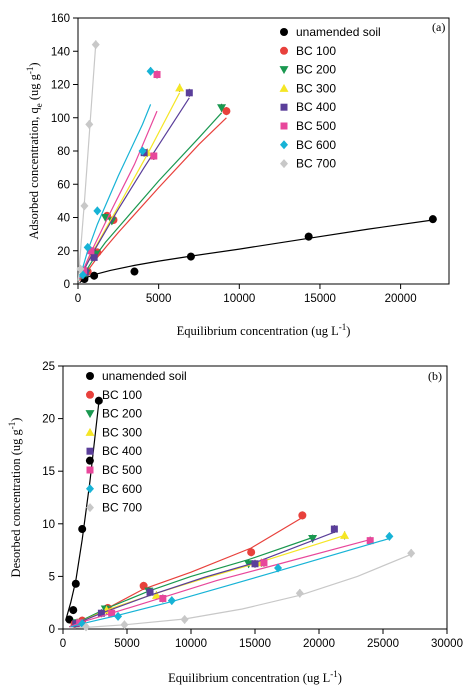 This screenshot has height=691, width=469. What do you see at coordinates (48, 367) in the screenshot?
I see `y-tick-label: 25` at bounding box center [48, 367].